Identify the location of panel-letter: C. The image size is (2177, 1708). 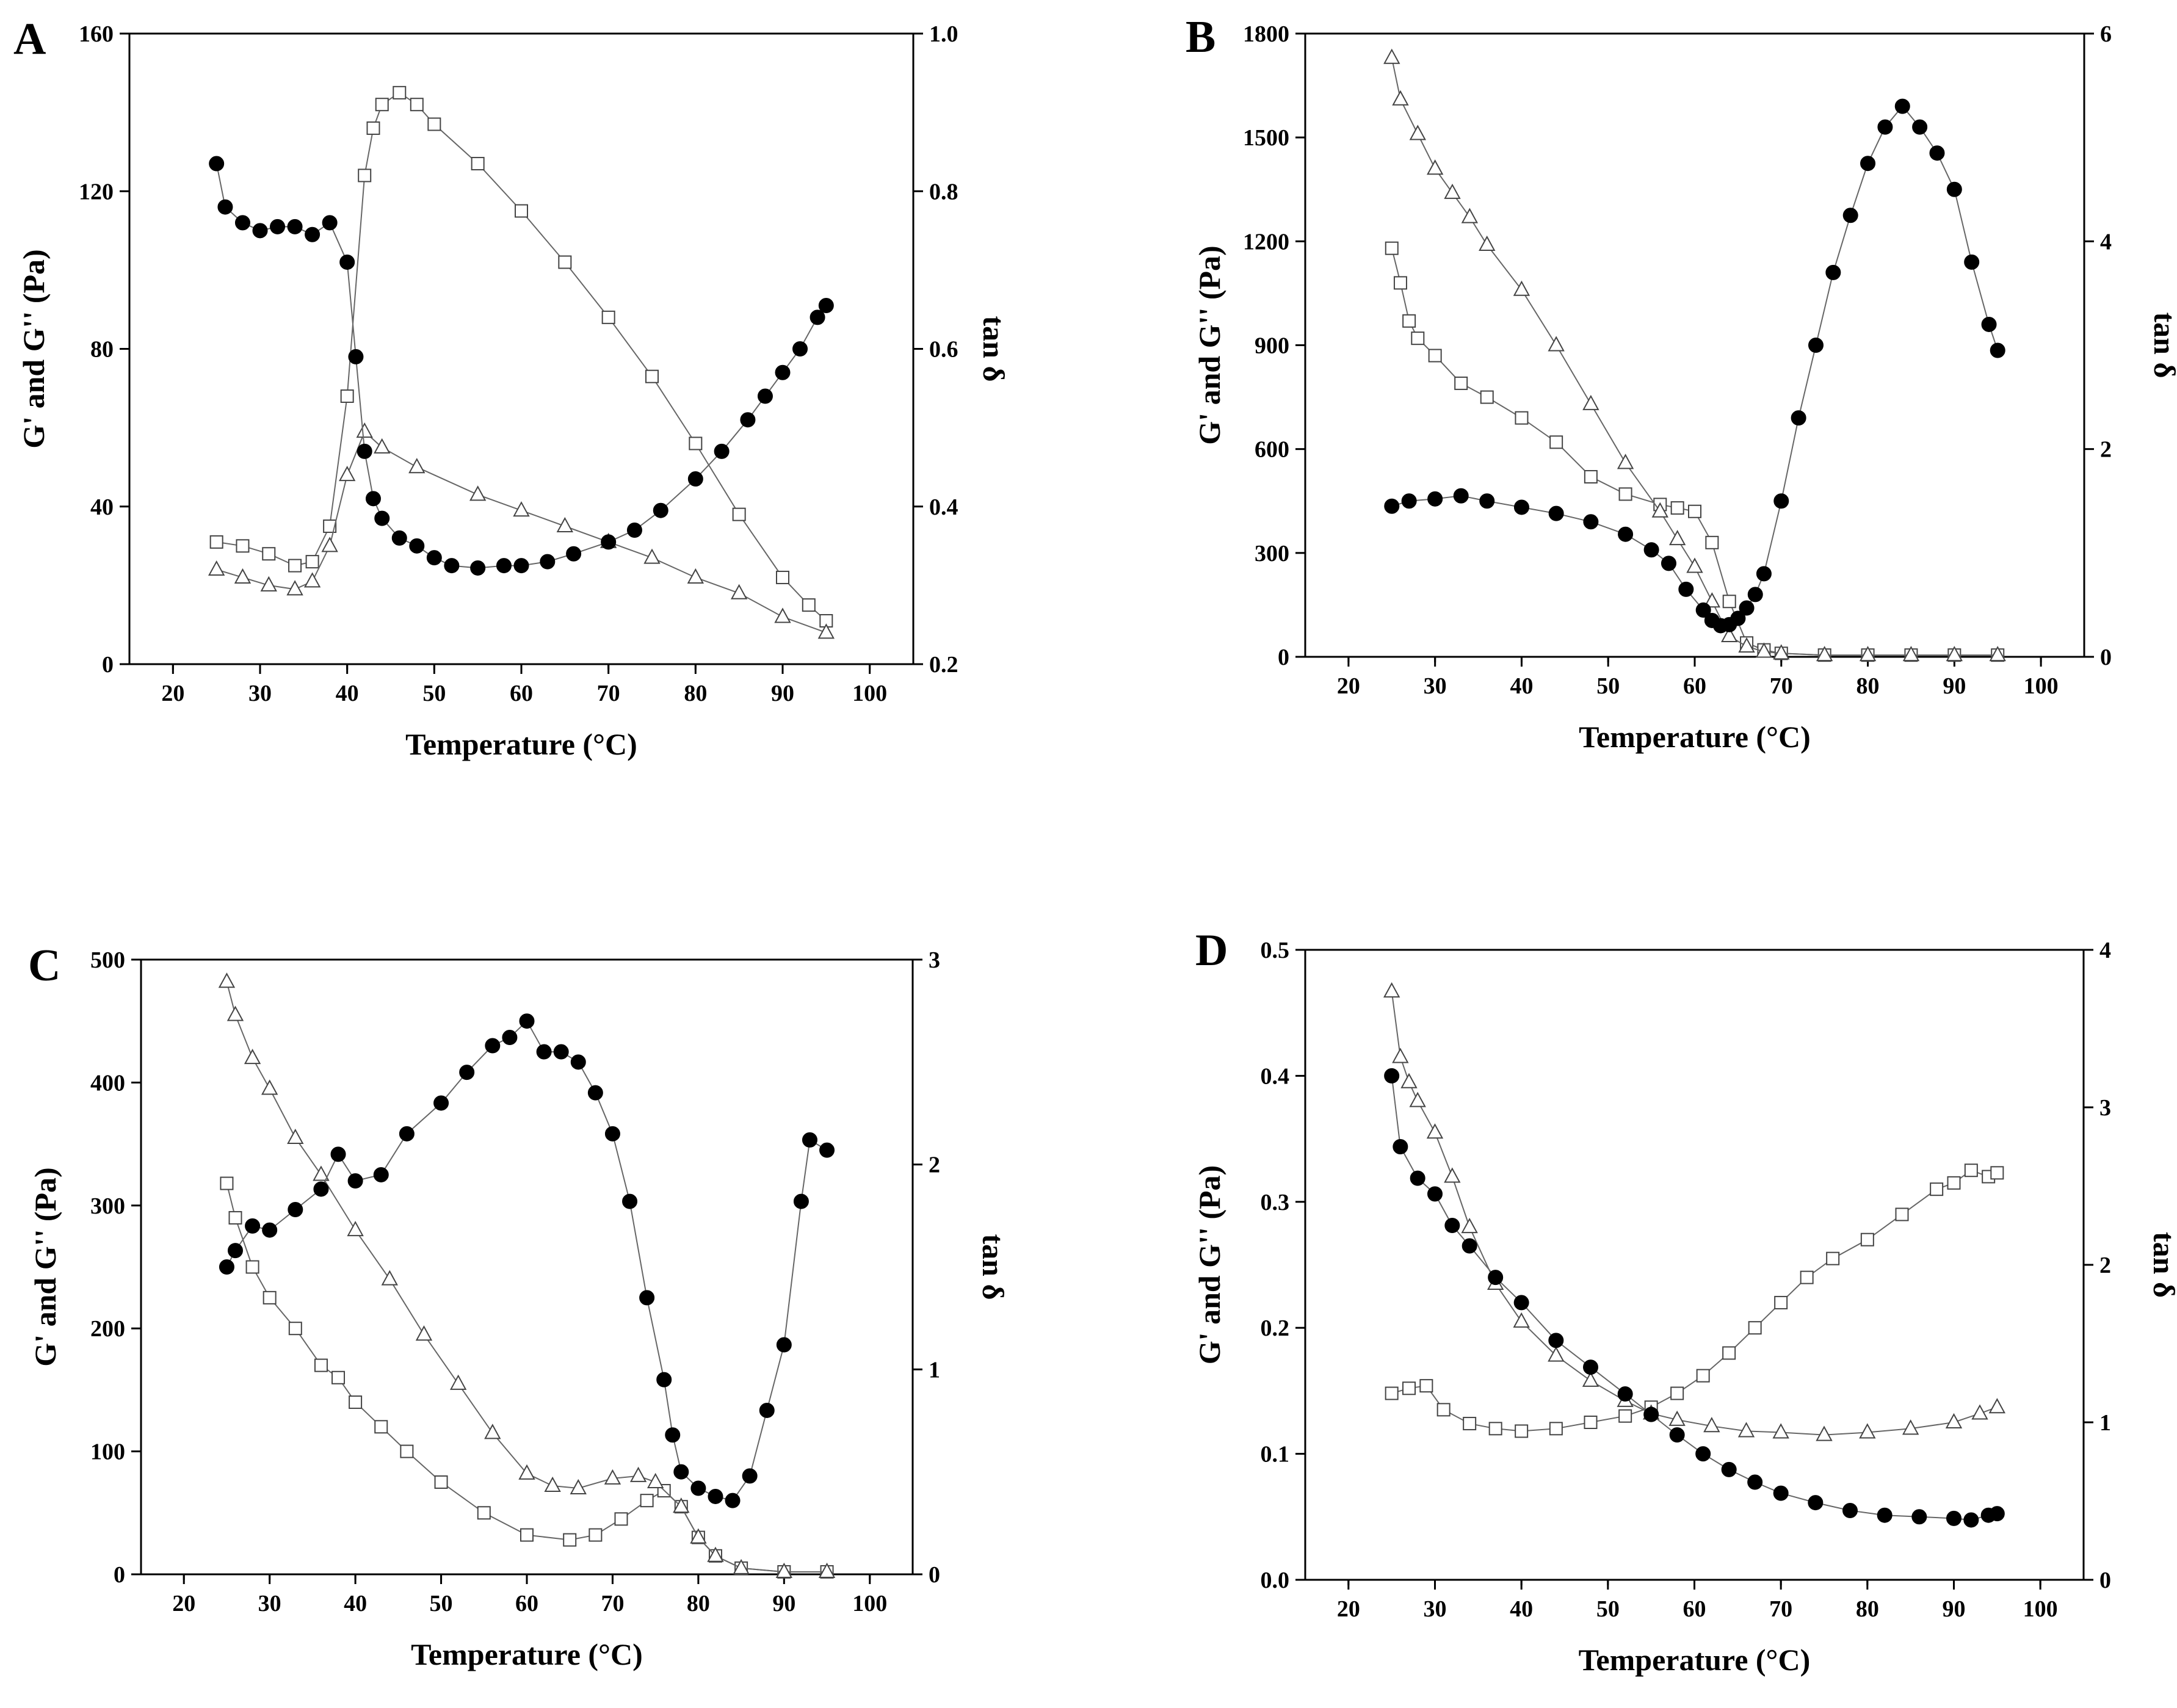
(44, 966).